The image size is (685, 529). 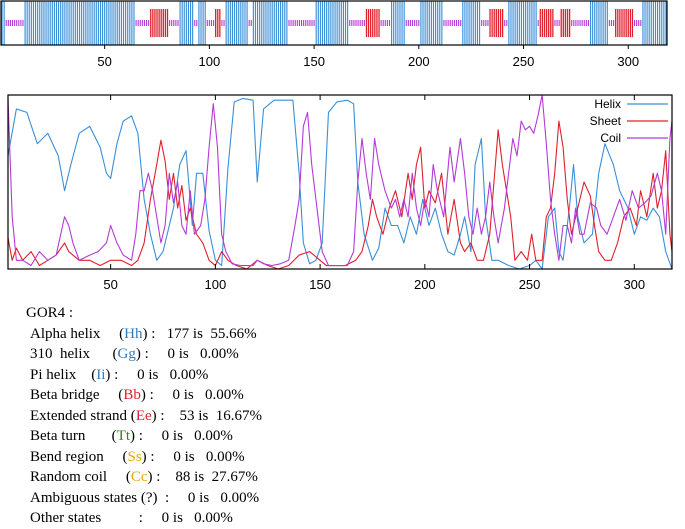 I want to click on probability-tick-label: 250, so click(x=530, y=284).